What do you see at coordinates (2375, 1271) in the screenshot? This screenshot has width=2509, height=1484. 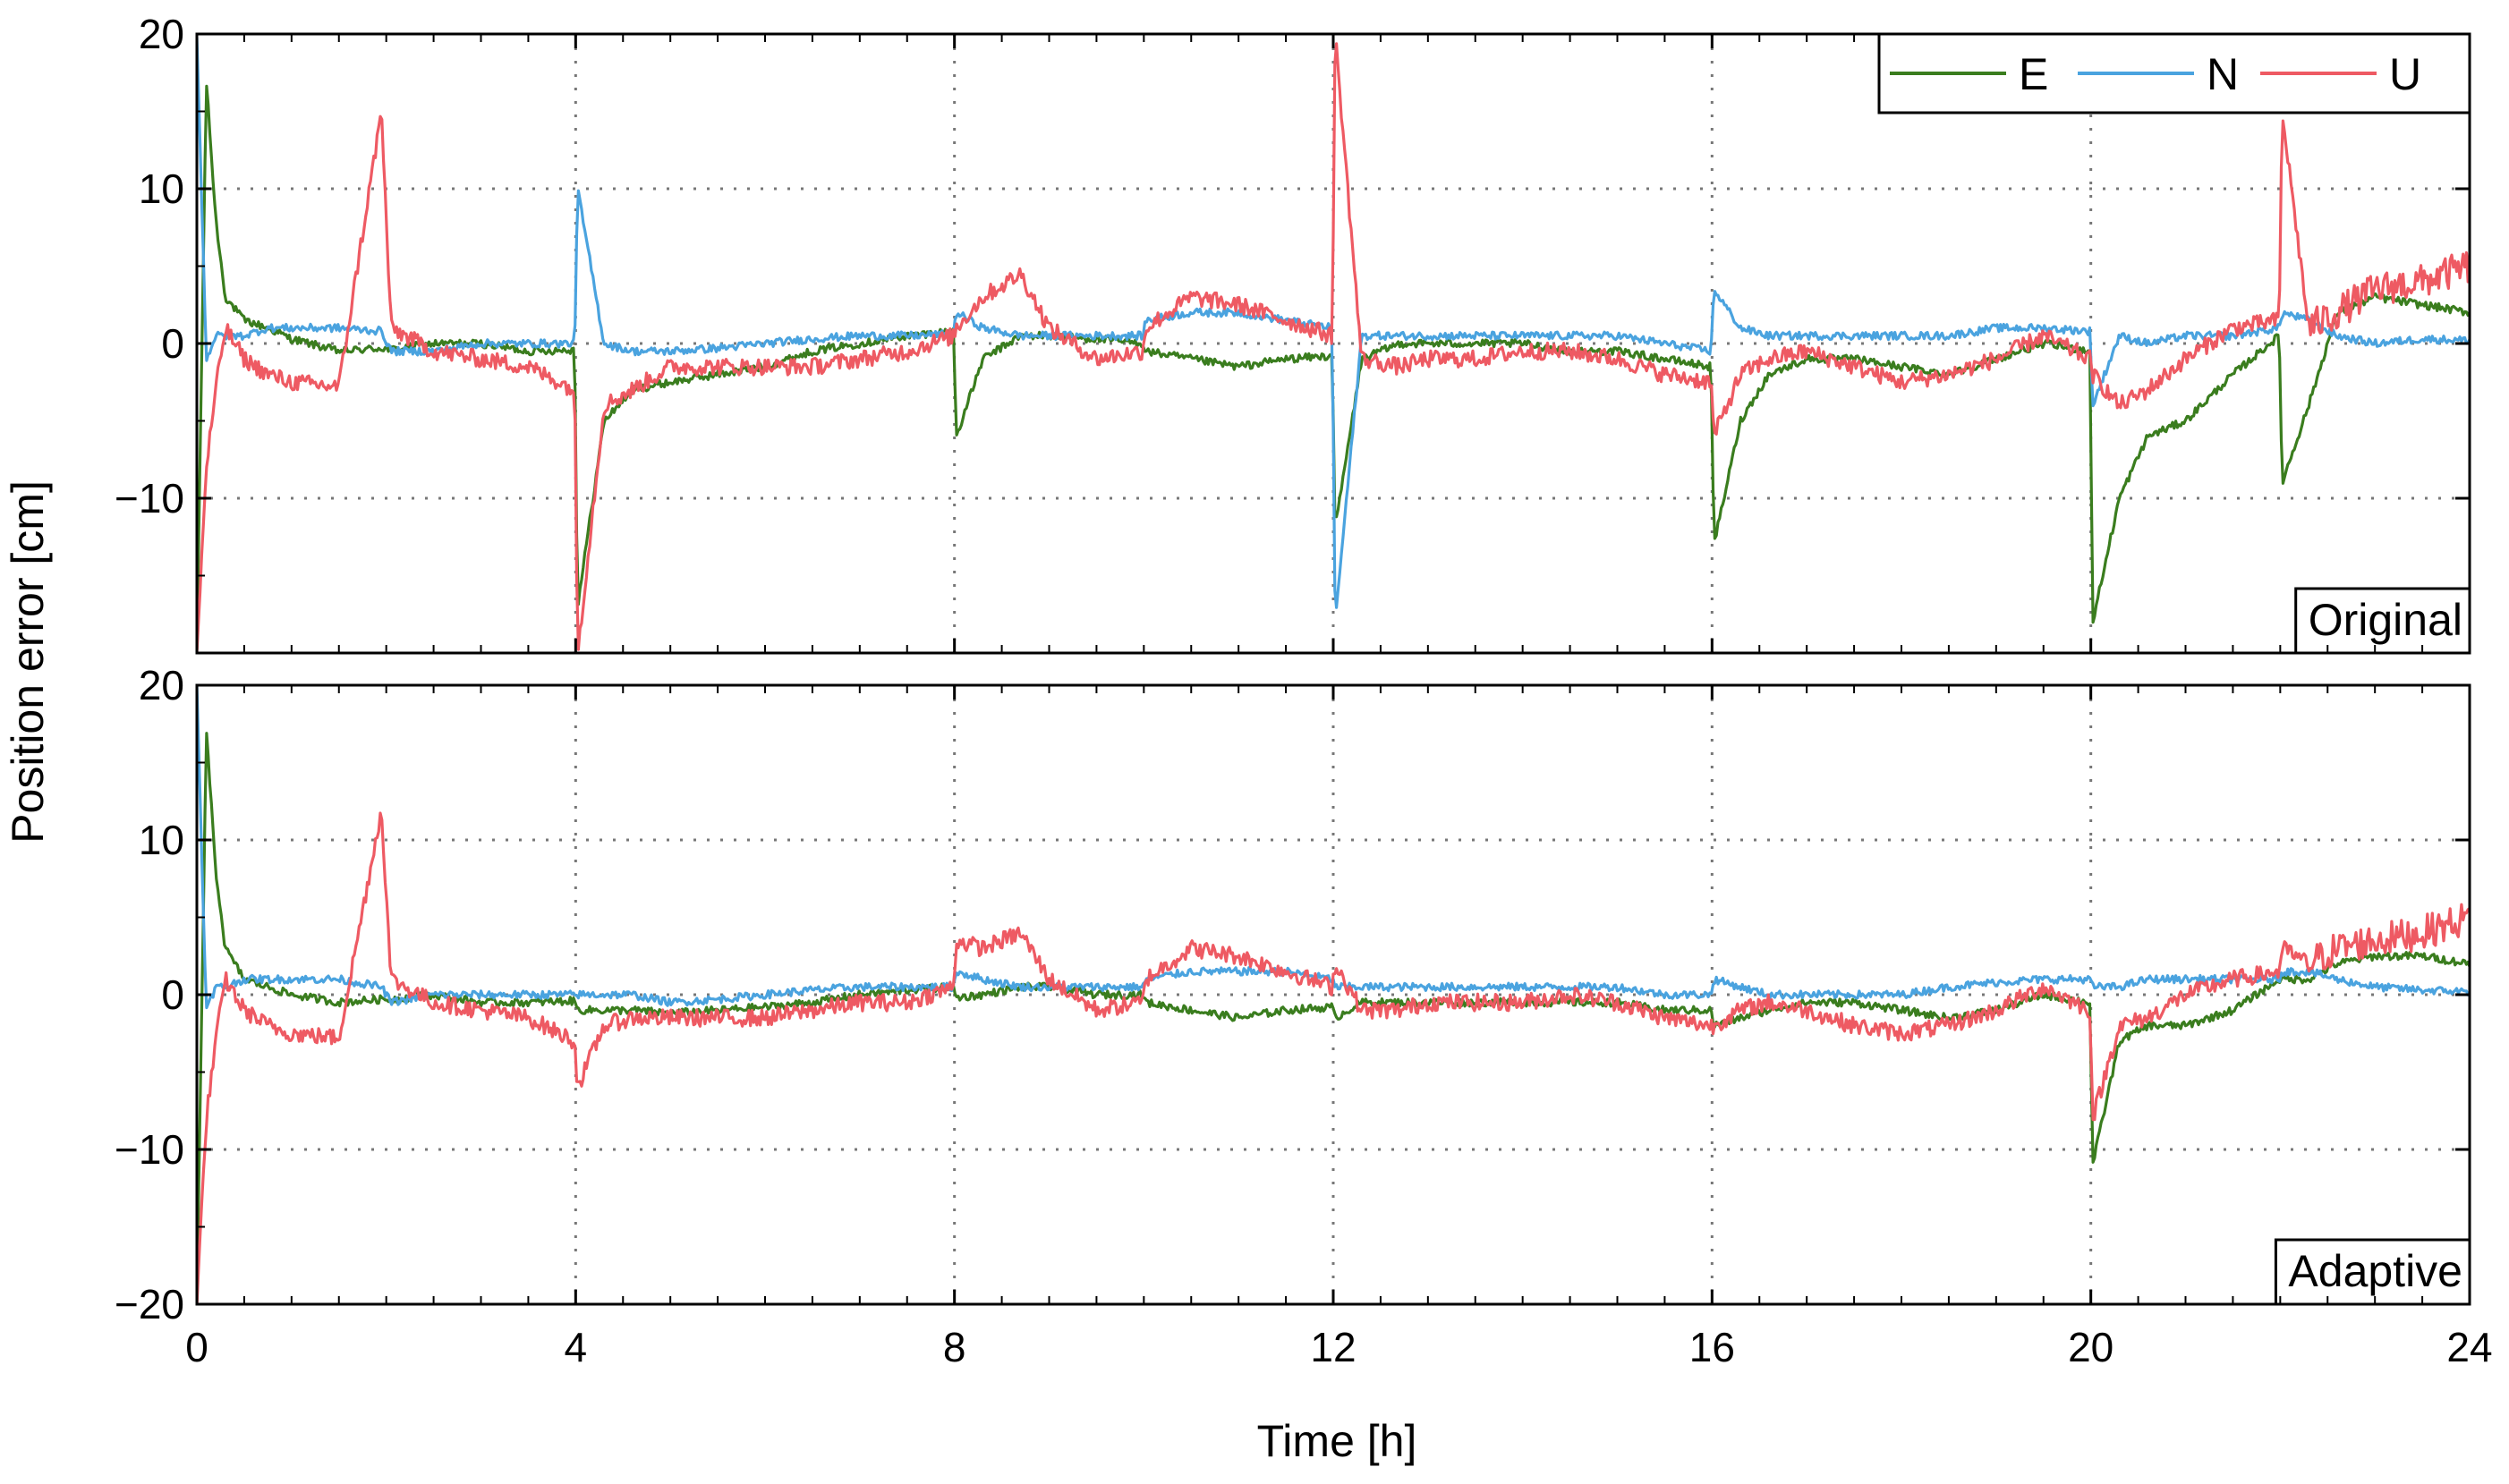 I see `panel-label: Adaptive` at bounding box center [2375, 1271].